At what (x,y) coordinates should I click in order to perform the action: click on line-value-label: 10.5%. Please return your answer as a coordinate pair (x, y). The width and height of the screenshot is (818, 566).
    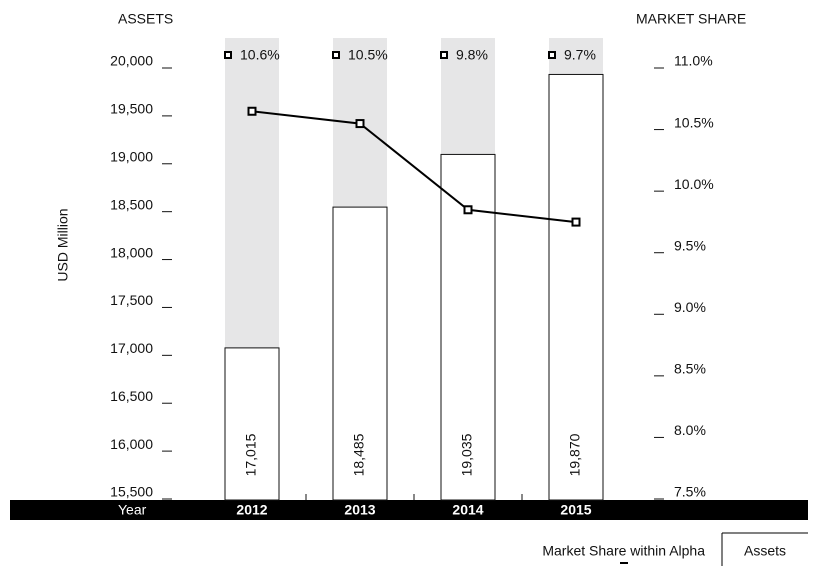
    Looking at the image, I should click on (368, 55).